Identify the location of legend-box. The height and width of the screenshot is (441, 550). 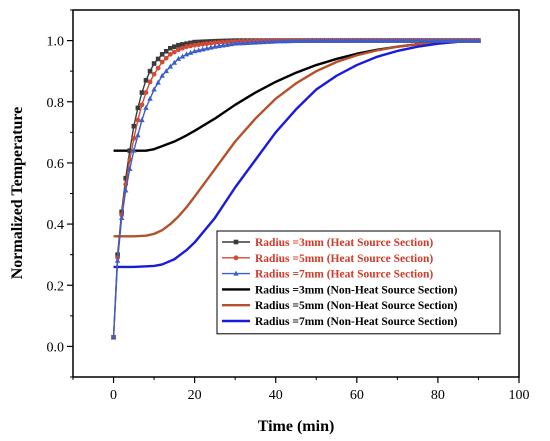
(358, 282).